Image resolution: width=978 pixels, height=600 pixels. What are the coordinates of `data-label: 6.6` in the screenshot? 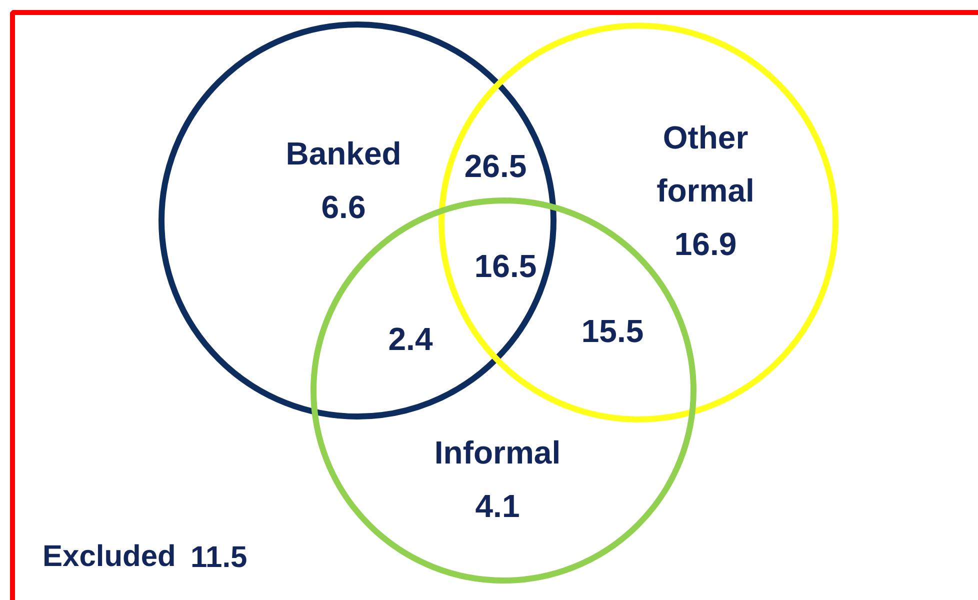 It's located at (343, 207).